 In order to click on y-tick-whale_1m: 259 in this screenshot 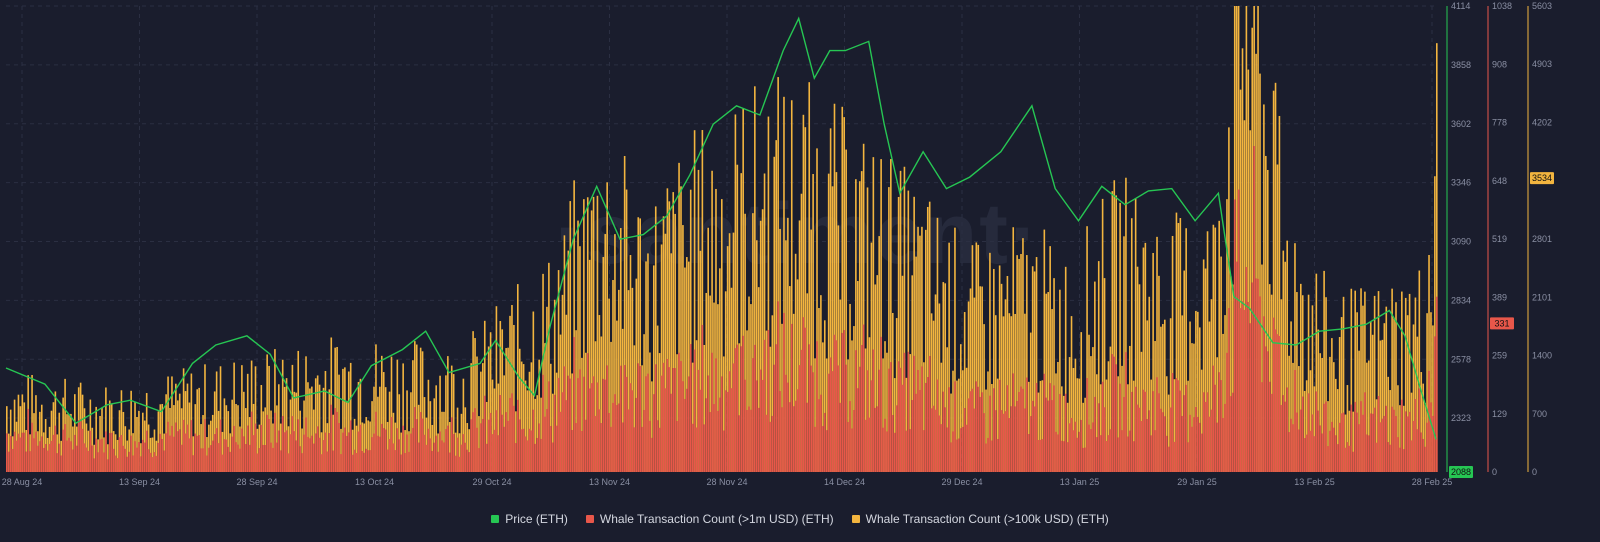, I will do `click(1499, 356)`.